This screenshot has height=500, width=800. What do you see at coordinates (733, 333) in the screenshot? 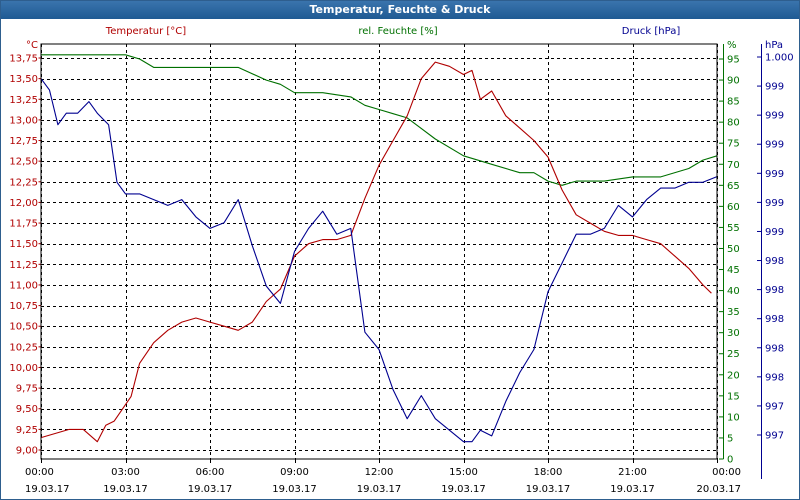
I see `humidity-tick-label: 30` at bounding box center [733, 333].